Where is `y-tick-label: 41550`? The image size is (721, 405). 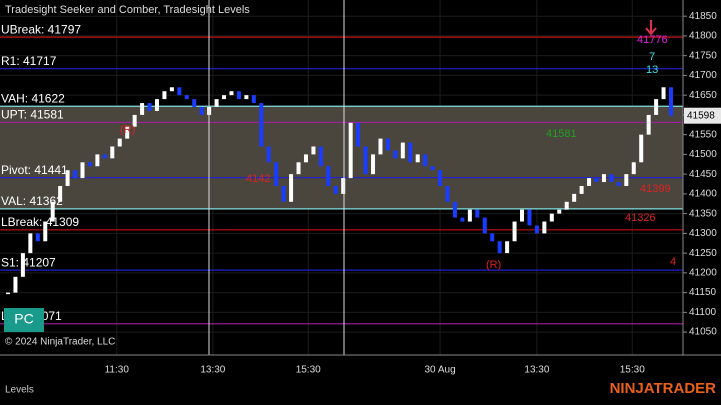
y-tick-label: 41550 is located at coordinates (703, 134).